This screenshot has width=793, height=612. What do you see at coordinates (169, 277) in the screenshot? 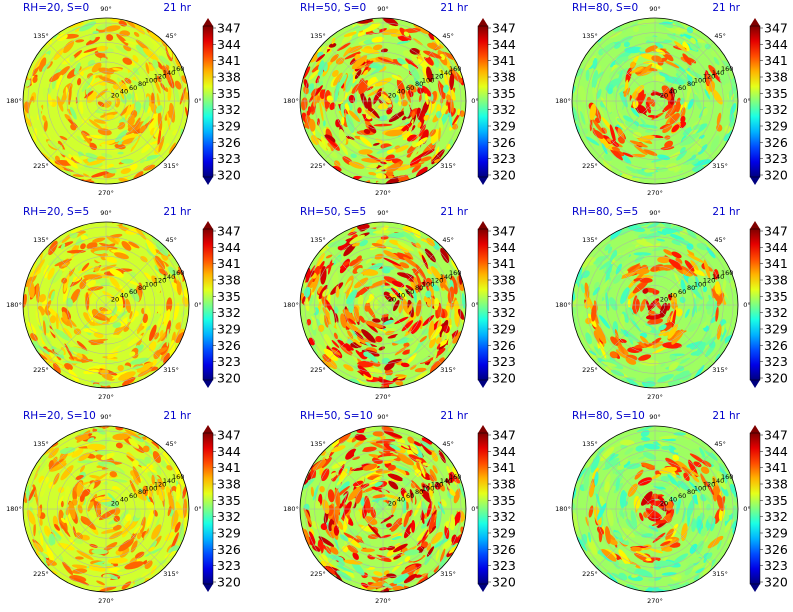
I see `radial-tick-label: 140` at bounding box center [169, 277].